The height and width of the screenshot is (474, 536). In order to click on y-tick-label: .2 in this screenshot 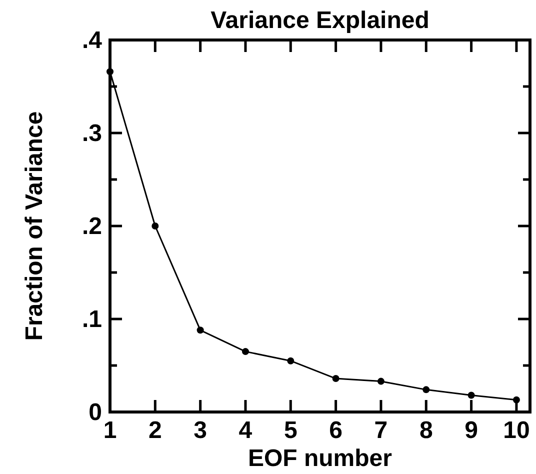, I will do `click(92, 226)`.